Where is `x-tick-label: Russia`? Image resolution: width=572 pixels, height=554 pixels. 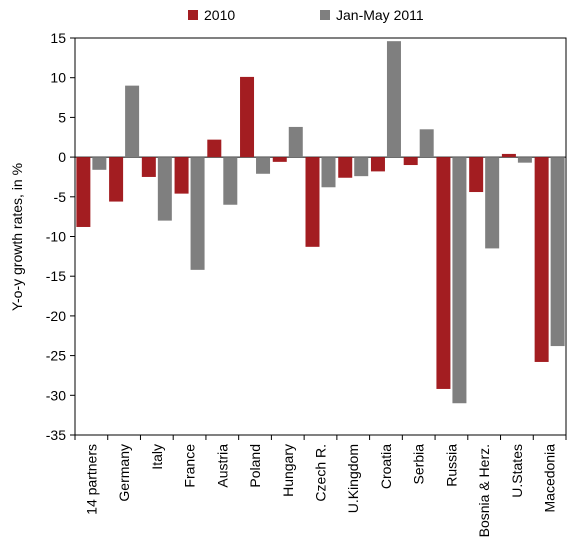 x-tick-label: Russia is located at coordinates (451, 465).